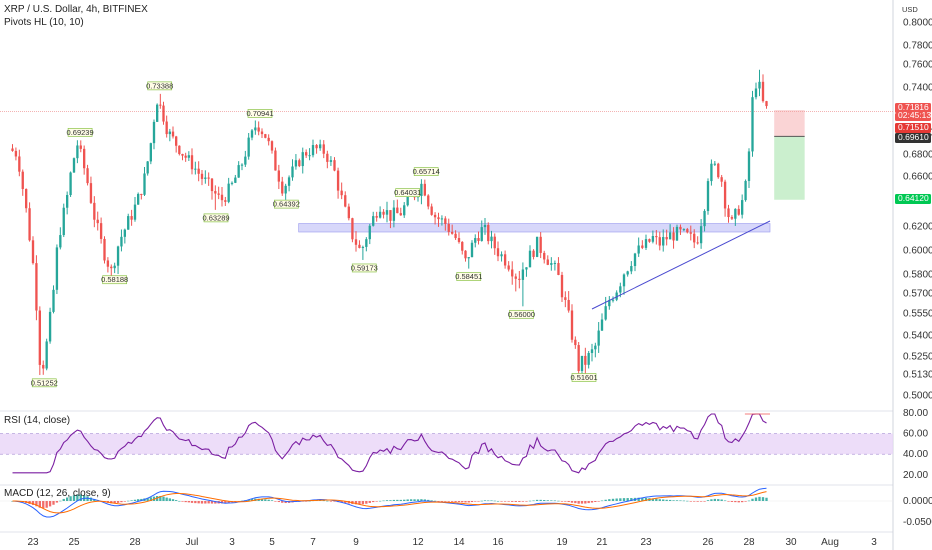 This screenshot has height=550, width=932. Describe the element at coordinates (910, 9) in the screenshot. I see `currency-label: USD` at that location.